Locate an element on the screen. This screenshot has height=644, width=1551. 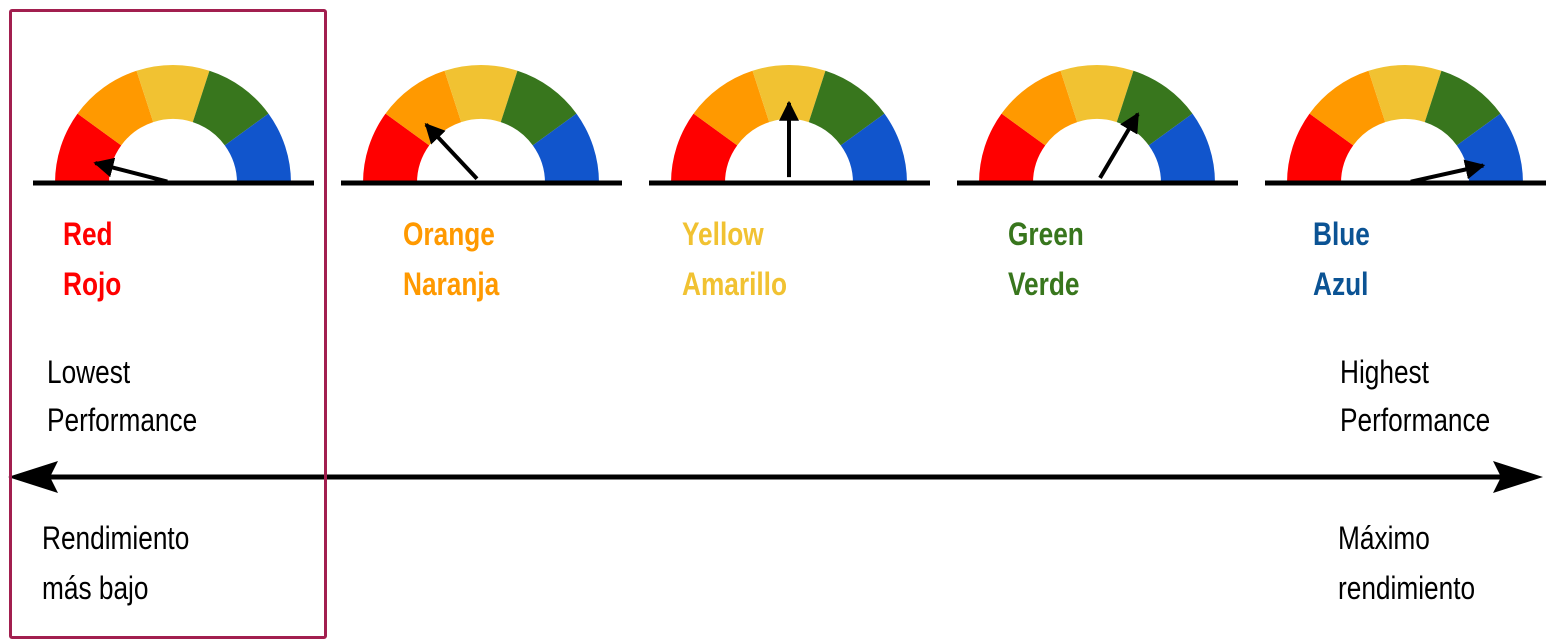
gauge-green is located at coordinates (1097, 125).